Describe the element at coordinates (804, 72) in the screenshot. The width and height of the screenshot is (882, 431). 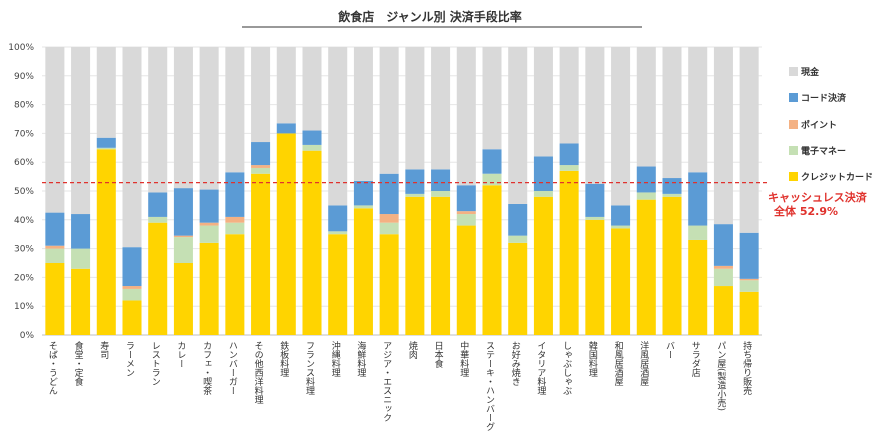
I see `legend-item: 現金` at that location.